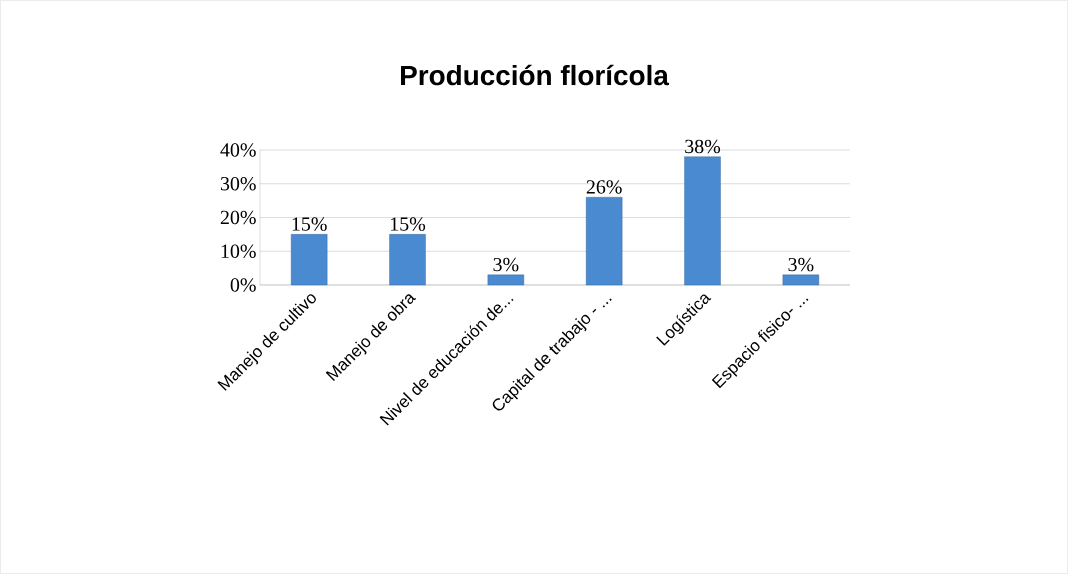  Describe the element at coordinates (703, 146) in the screenshot. I see `data-label: 38%` at that location.